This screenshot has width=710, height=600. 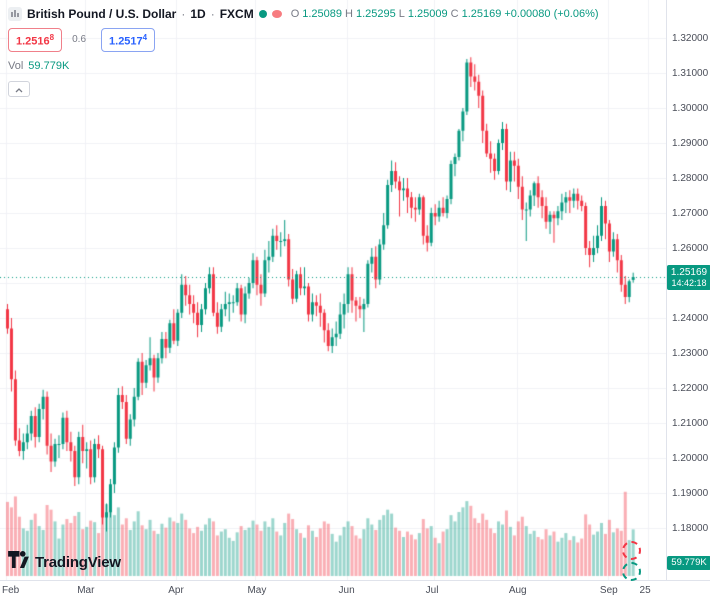 What do you see at coordinates (645, 590) in the screenshot?
I see `time-axis-label: 25` at bounding box center [645, 590].